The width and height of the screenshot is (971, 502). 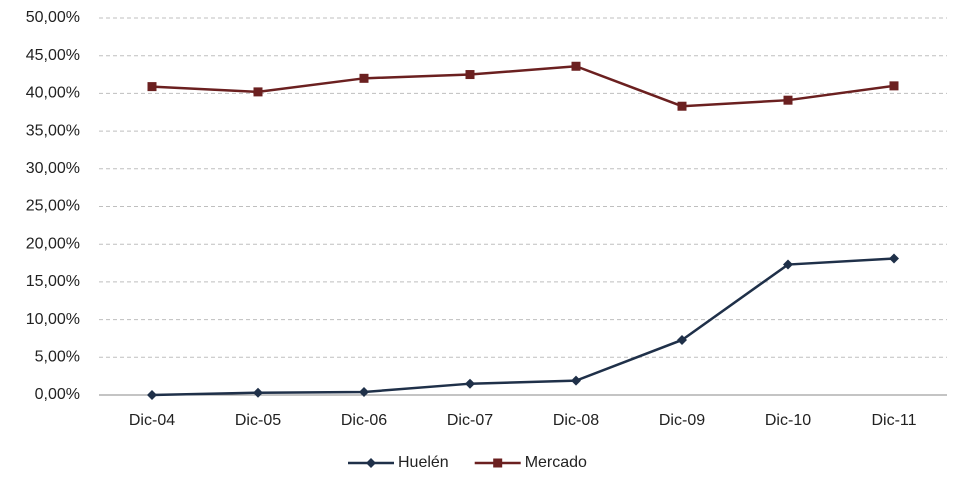 I want to click on x-tick-label: Dic-10, so click(x=788, y=420).